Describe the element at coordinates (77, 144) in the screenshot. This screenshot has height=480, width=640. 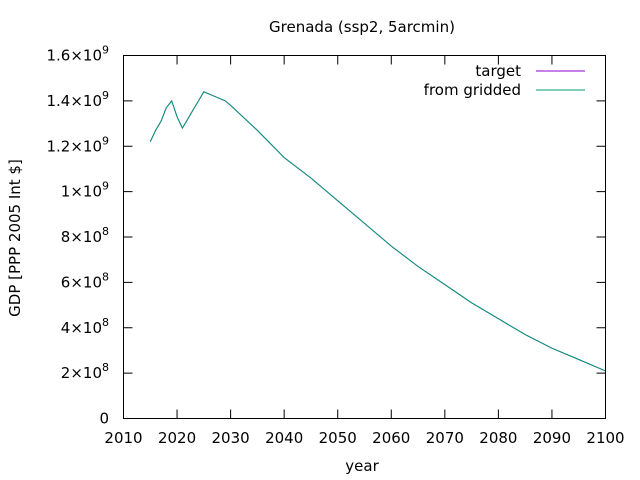
I see `y-tick-label: 1.2×10⁹` at that location.